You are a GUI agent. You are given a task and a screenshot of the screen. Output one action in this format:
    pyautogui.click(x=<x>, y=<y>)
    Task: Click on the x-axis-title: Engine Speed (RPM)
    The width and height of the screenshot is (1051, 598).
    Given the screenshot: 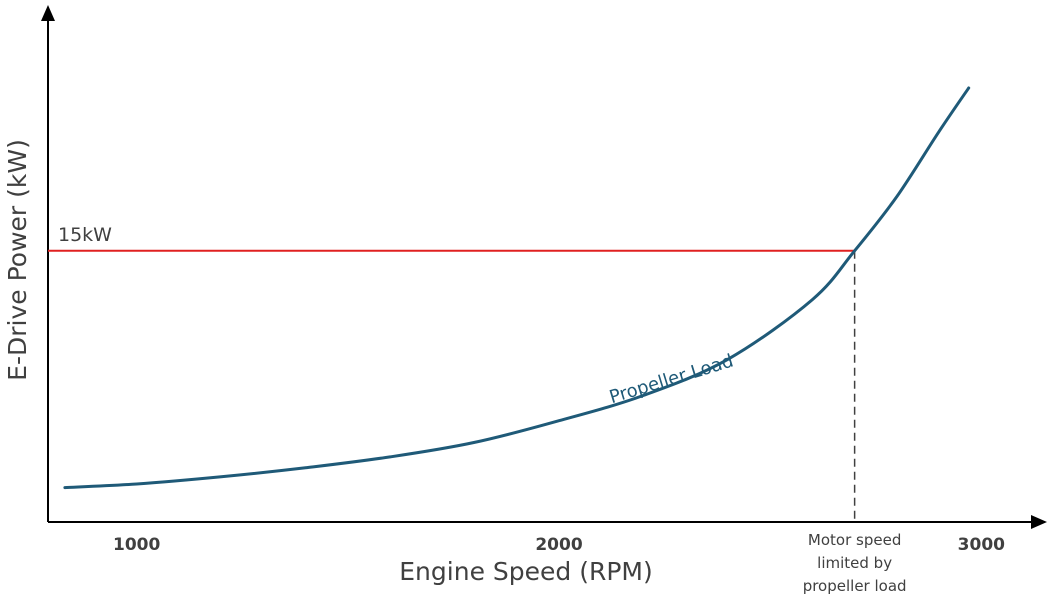 What is the action you would take?
    pyautogui.click(x=525, y=571)
    